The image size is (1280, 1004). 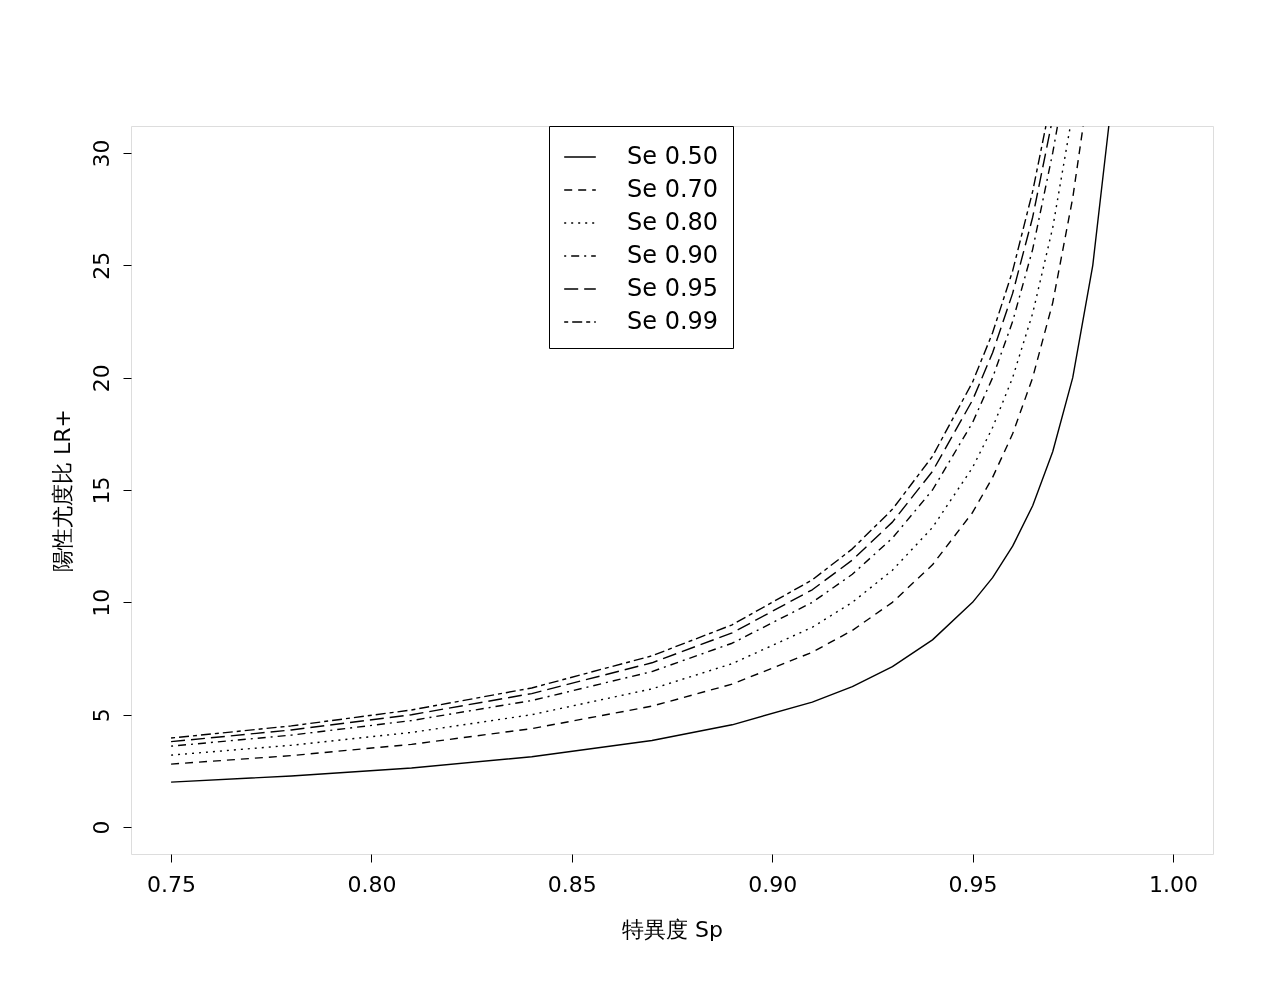 What do you see at coordinates (673, 255) in the screenshot?
I see `legend-label: Se 0.90` at bounding box center [673, 255].